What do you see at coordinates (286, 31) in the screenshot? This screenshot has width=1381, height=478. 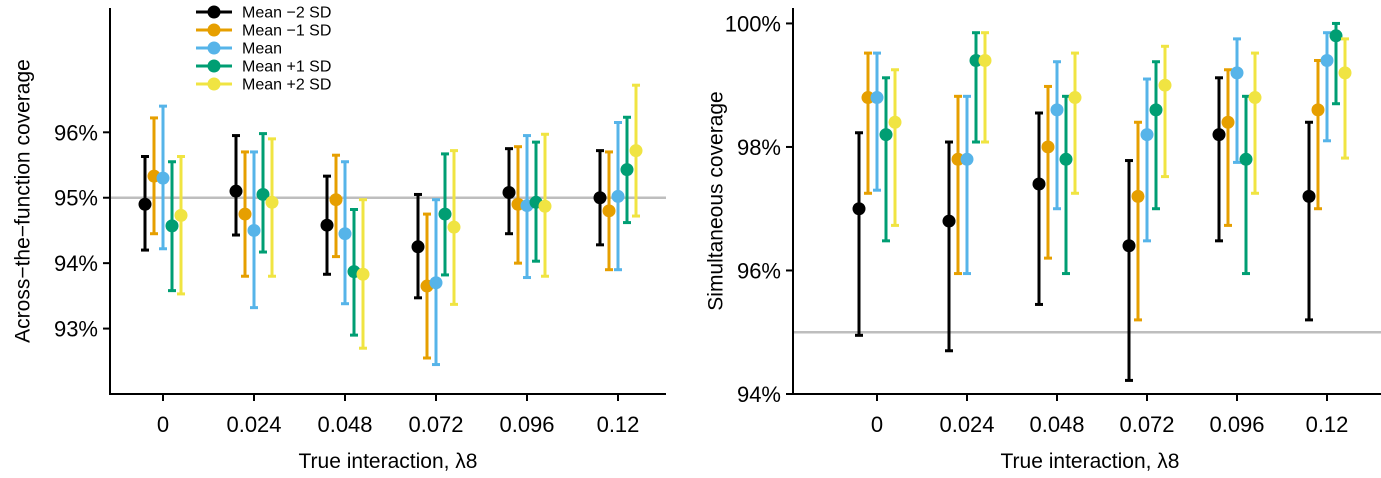 I see `legend-label: Mean −1 SD` at bounding box center [286, 31].